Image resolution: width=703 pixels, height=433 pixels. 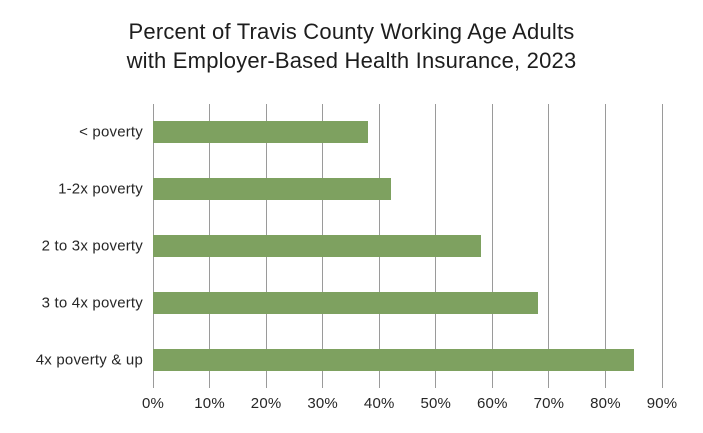 What do you see at coordinates (89, 360) in the screenshot?
I see `category-label: 4x poverty & up` at bounding box center [89, 360].